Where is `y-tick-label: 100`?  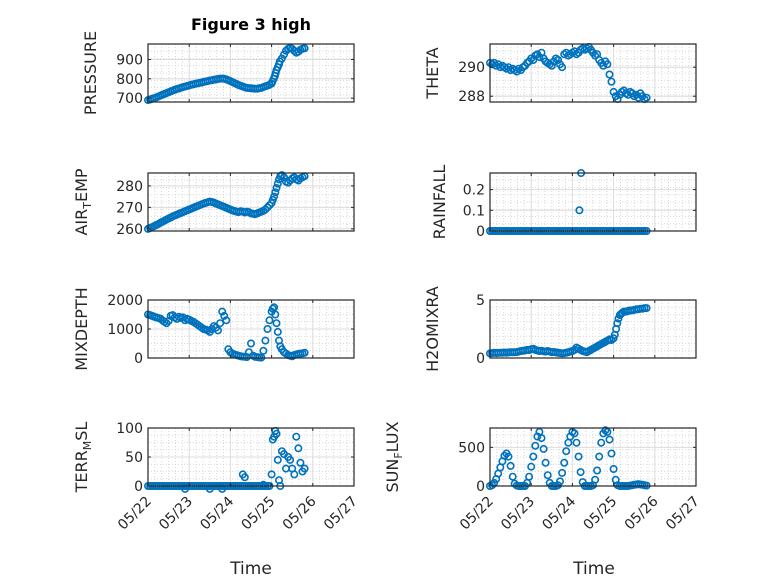
y-tick-label: 100 is located at coordinates (129, 429).